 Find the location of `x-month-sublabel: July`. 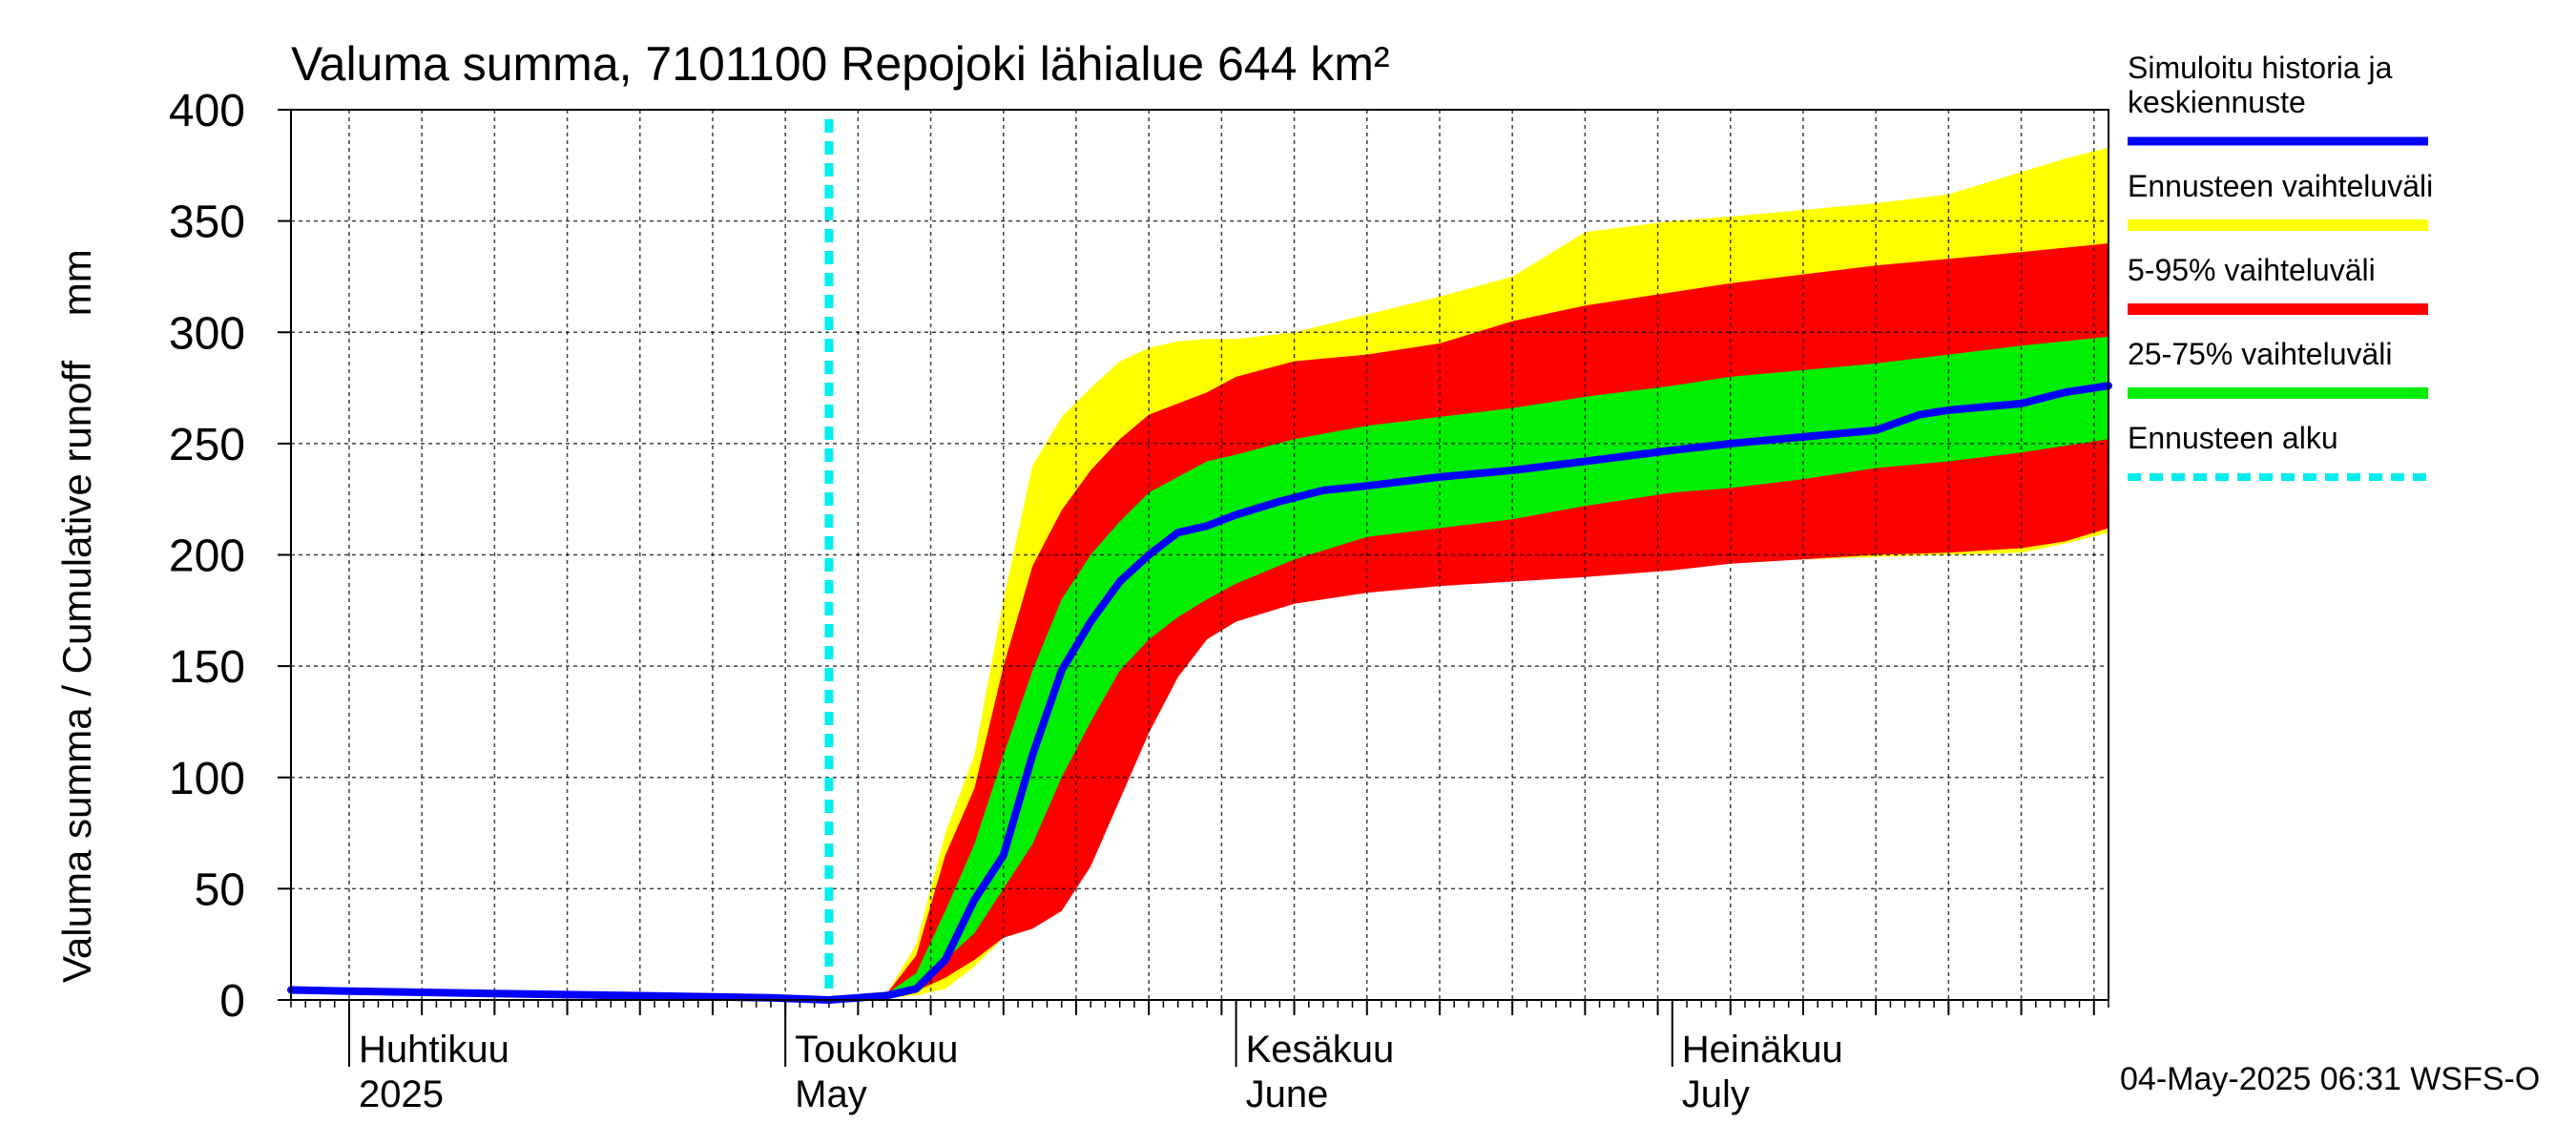

x-month-sublabel: July is located at coordinates (1716, 1094).